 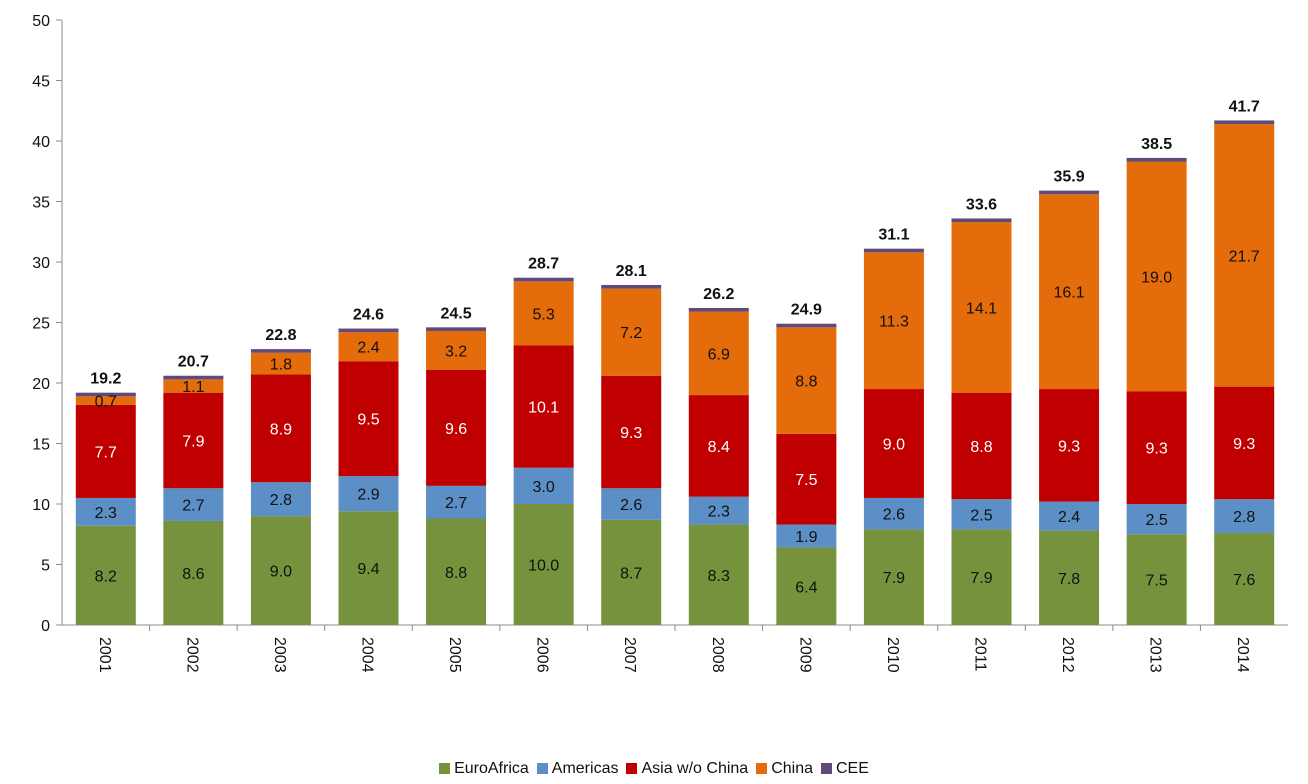 What do you see at coordinates (981, 204) in the screenshot?
I see `total-label: 33.6` at bounding box center [981, 204].